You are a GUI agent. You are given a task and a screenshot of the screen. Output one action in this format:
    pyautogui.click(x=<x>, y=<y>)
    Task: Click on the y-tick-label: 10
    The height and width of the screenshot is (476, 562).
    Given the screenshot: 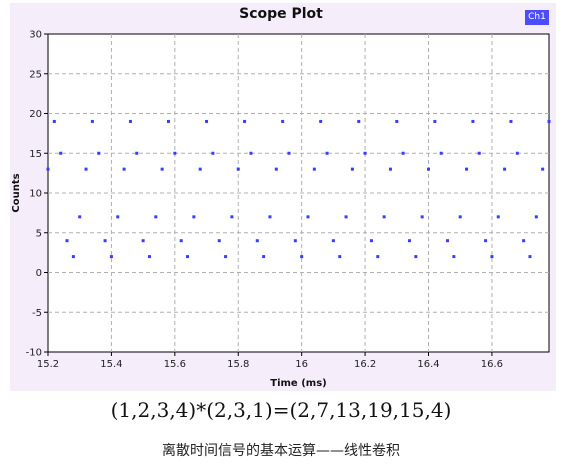 What is the action you would take?
    pyautogui.click(x=35, y=194)
    